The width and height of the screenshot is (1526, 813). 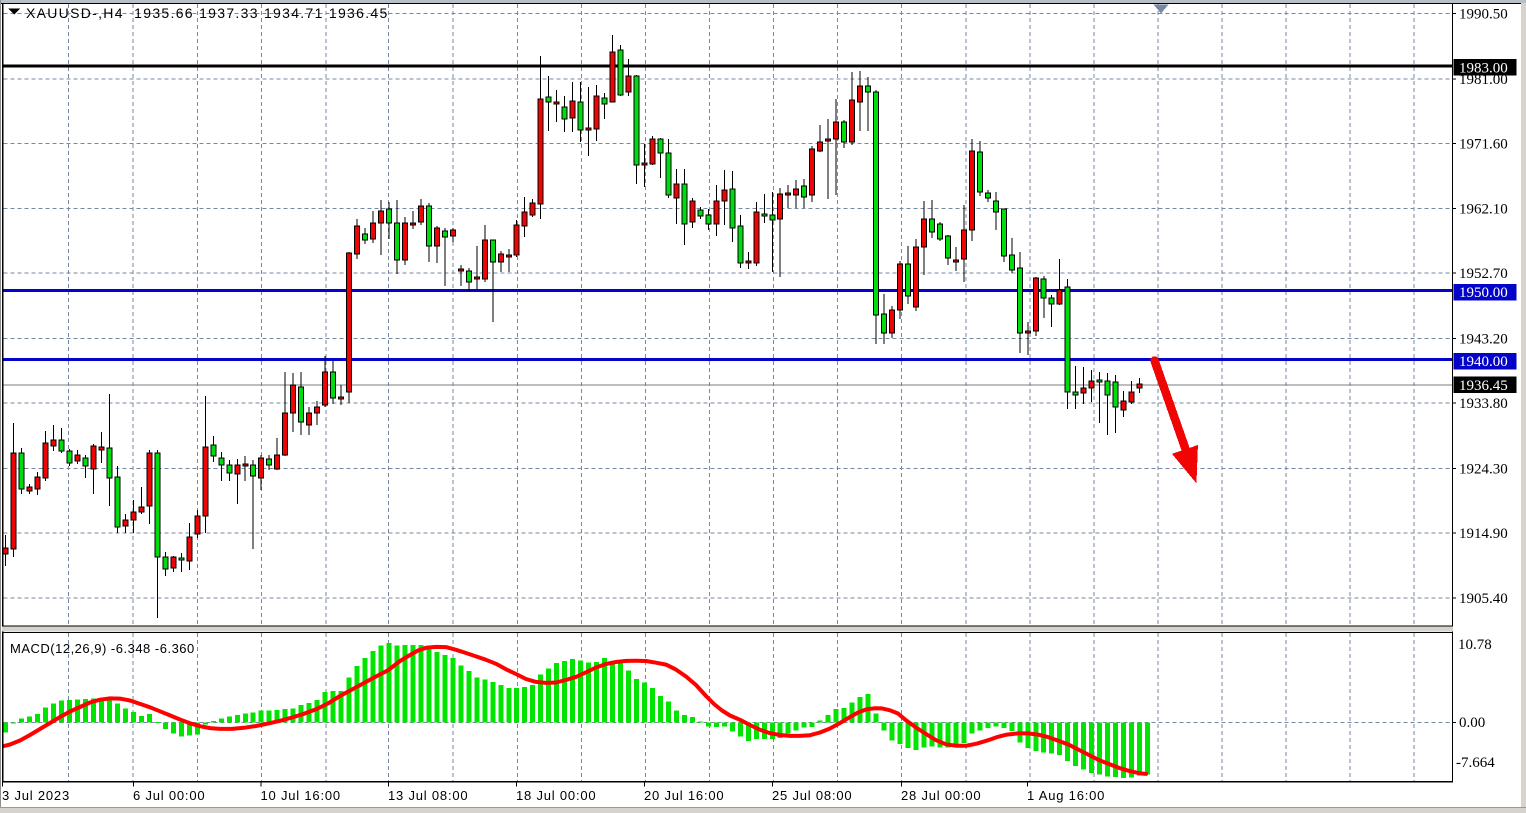 I want to click on svg-text: 1924.30, so click(x=1483, y=469).